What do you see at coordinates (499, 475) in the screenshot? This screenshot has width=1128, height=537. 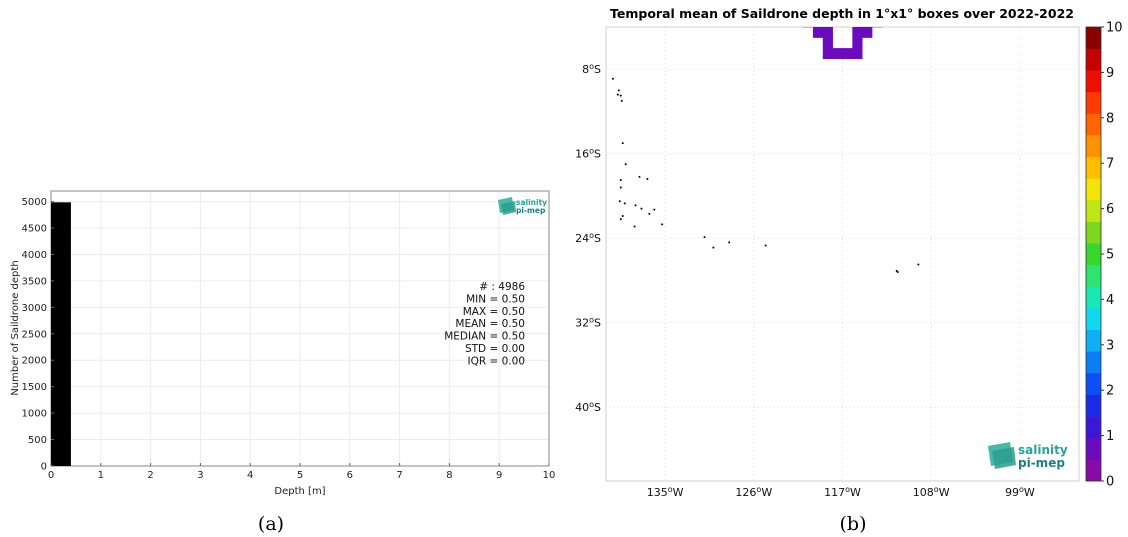 I see `x-tick-label: 9` at bounding box center [499, 475].